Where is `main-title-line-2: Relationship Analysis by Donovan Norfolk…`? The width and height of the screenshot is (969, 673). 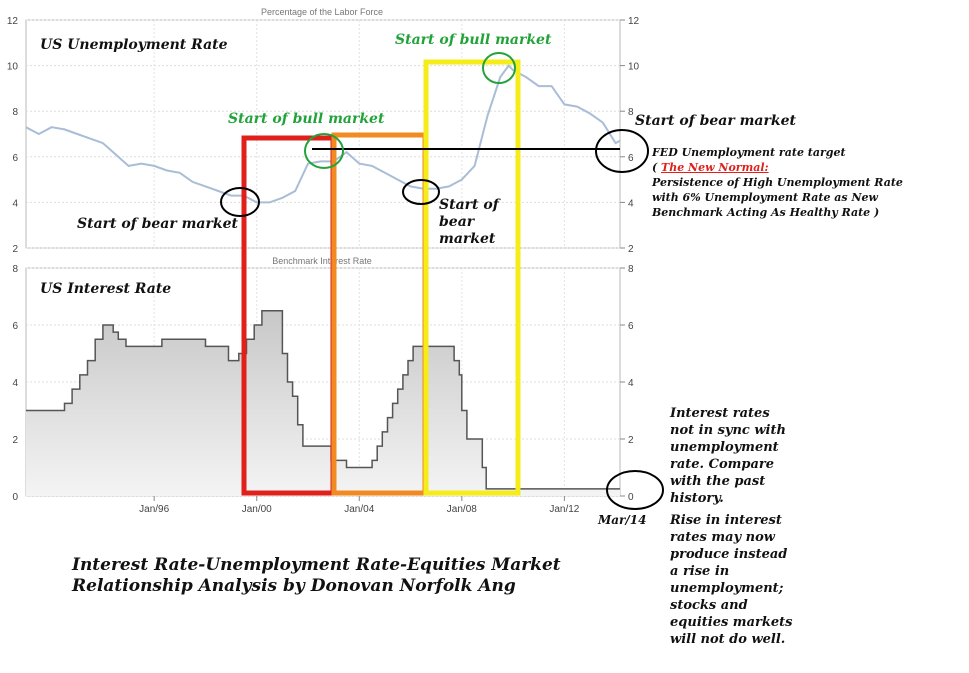 main-title-line-2: Relationship Analysis by Donovan Norfolk… is located at coordinates (294, 586).